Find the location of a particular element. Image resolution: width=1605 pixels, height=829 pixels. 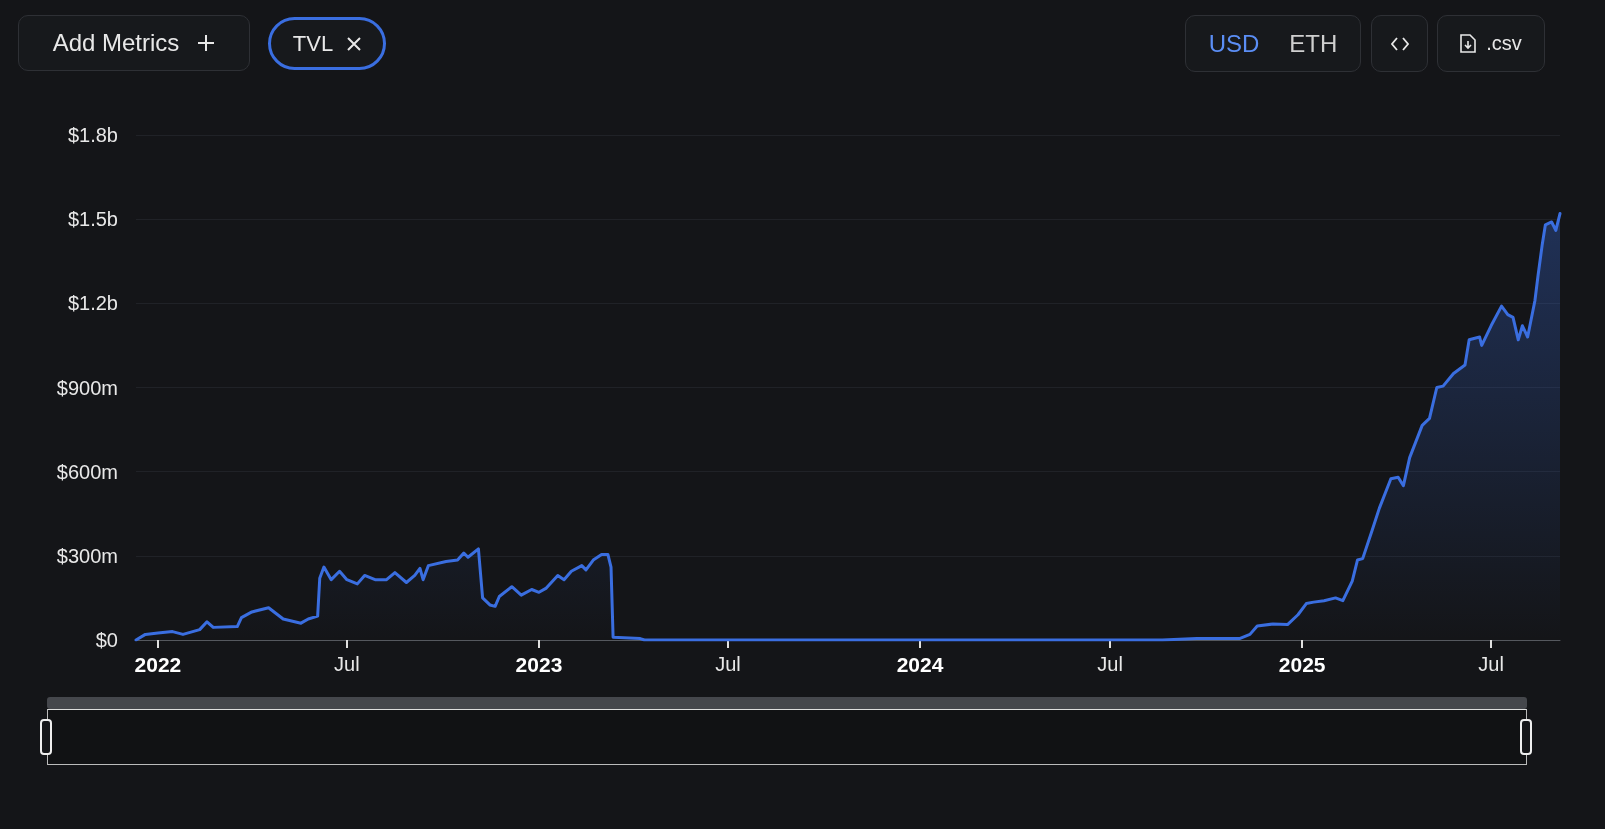

x-tick-label: 2024 is located at coordinates (920, 664).